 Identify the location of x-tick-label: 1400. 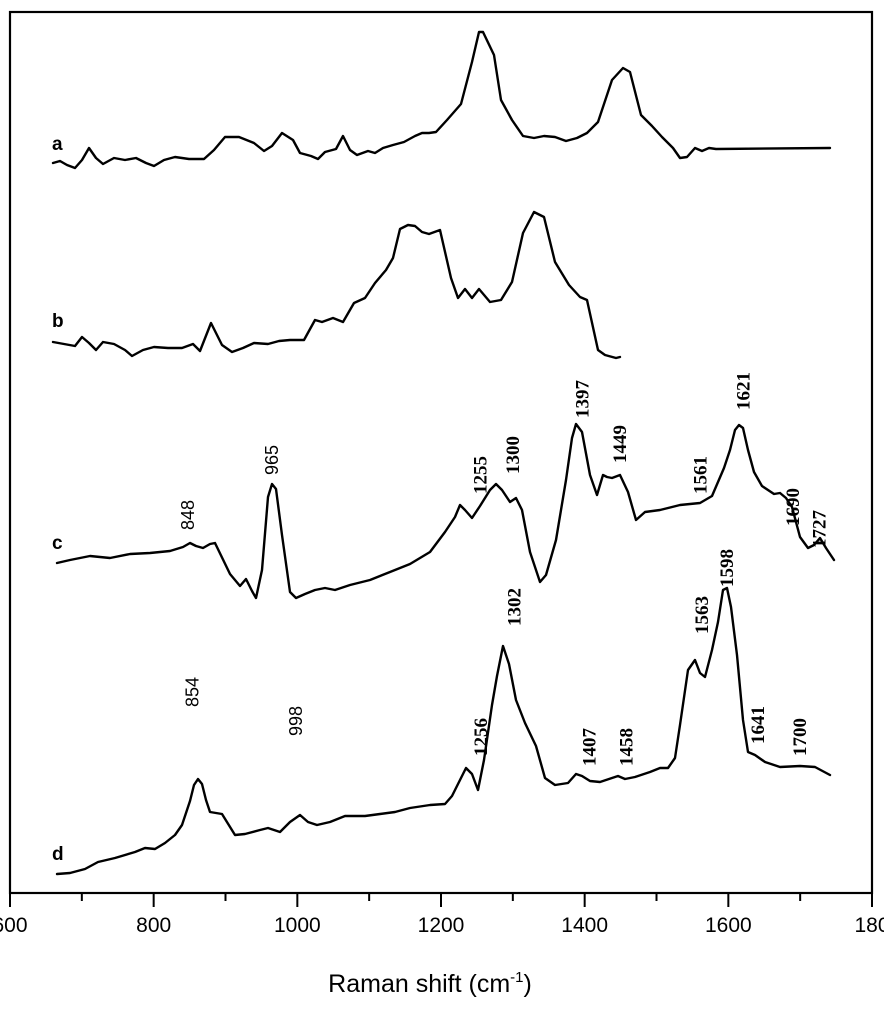
(584, 925).